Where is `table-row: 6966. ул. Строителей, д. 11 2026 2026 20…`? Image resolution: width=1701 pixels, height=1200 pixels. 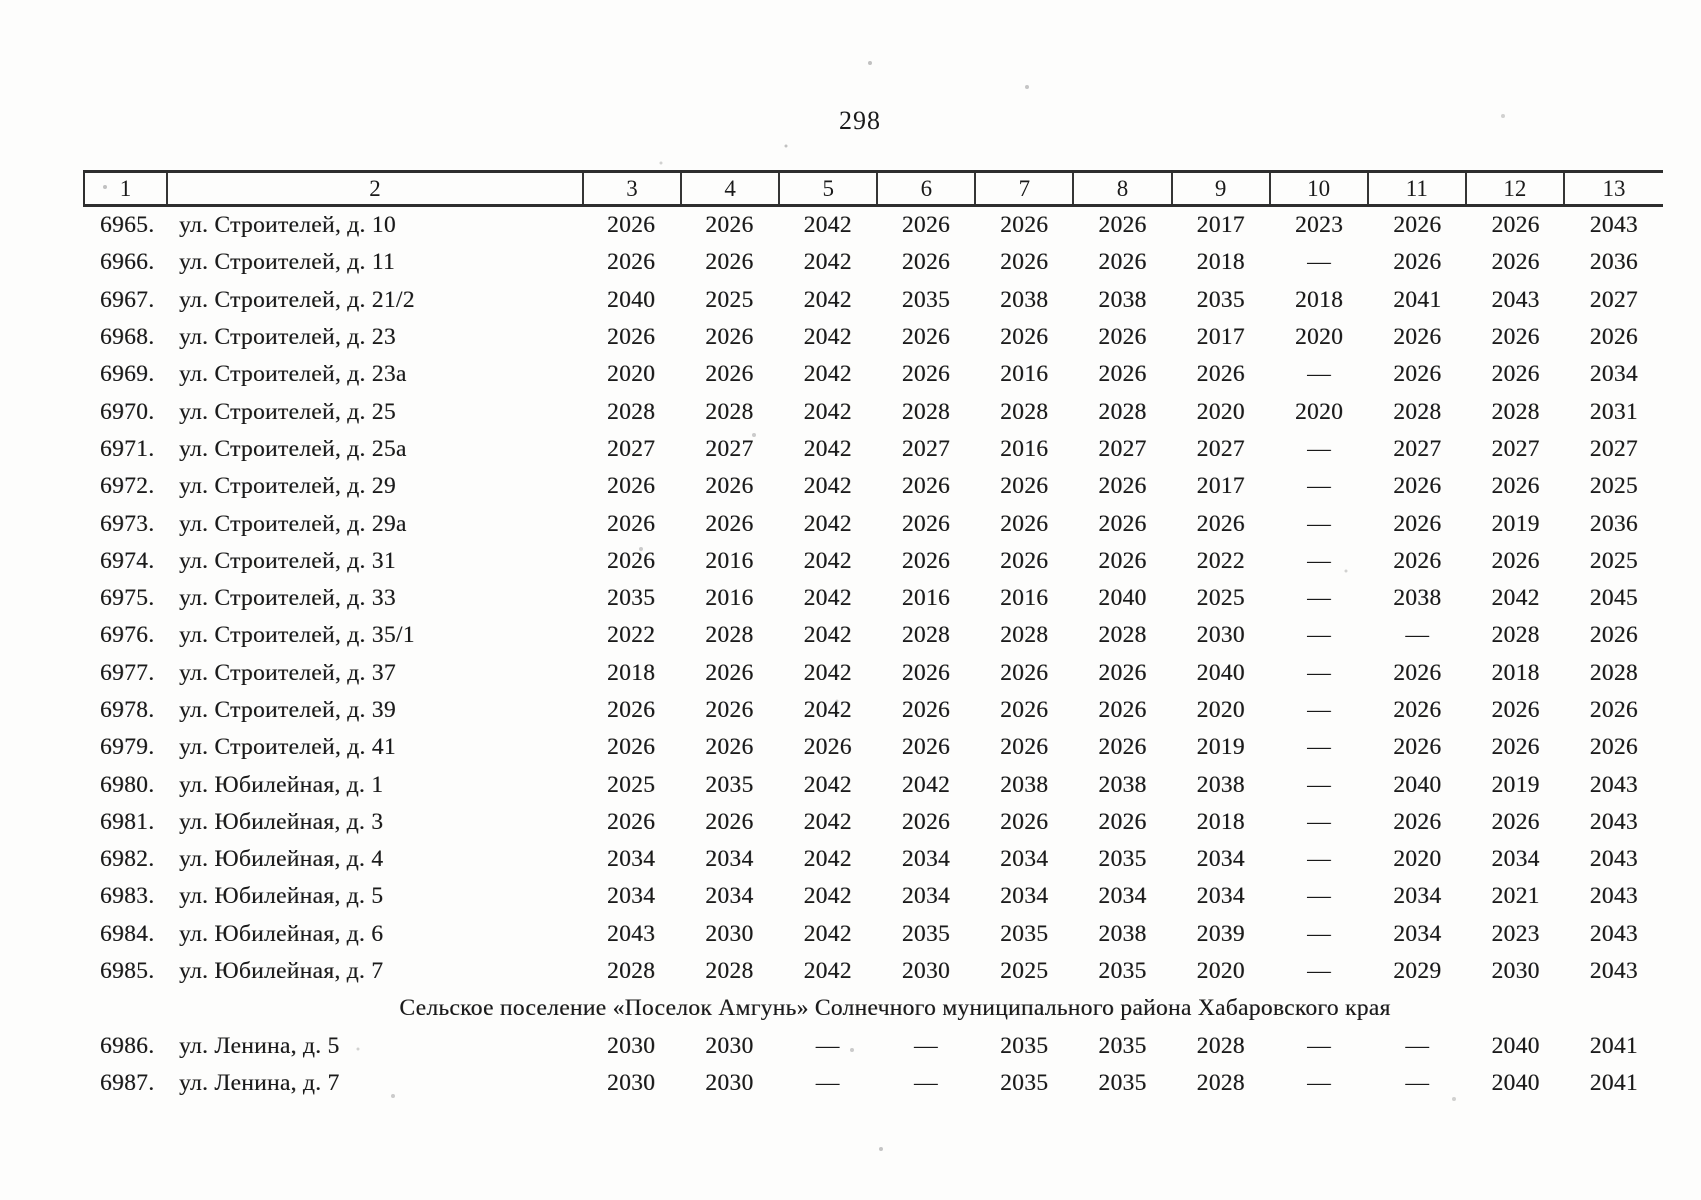
table-row: 6966. ул. Строителей, д. 11 2026 2026 20… is located at coordinates (873, 262).